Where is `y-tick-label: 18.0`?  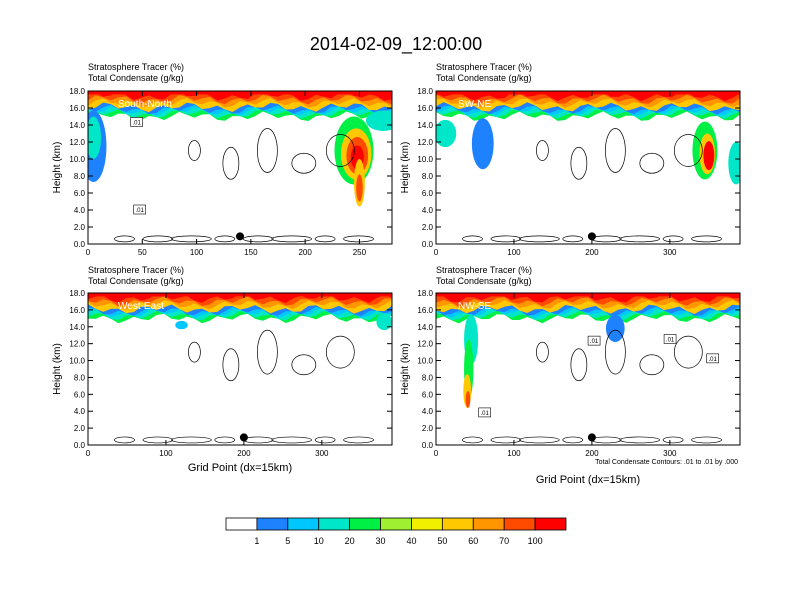 y-tick-label: 18.0 is located at coordinates (425, 293).